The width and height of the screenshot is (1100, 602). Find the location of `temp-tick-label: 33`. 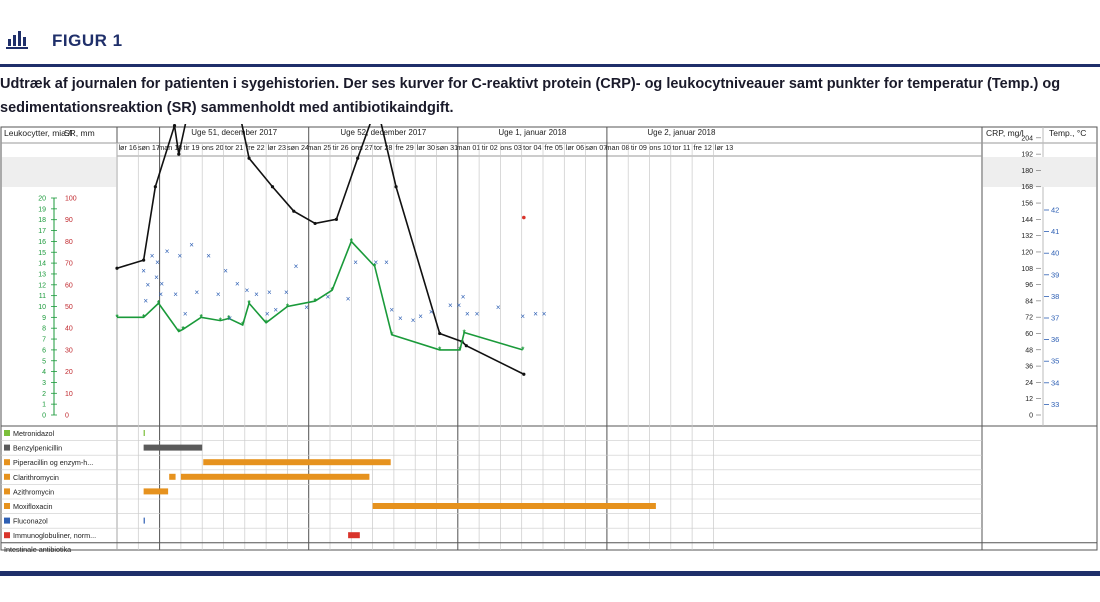

temp-tick-label: 33 is located at coordinates (1055, 404).